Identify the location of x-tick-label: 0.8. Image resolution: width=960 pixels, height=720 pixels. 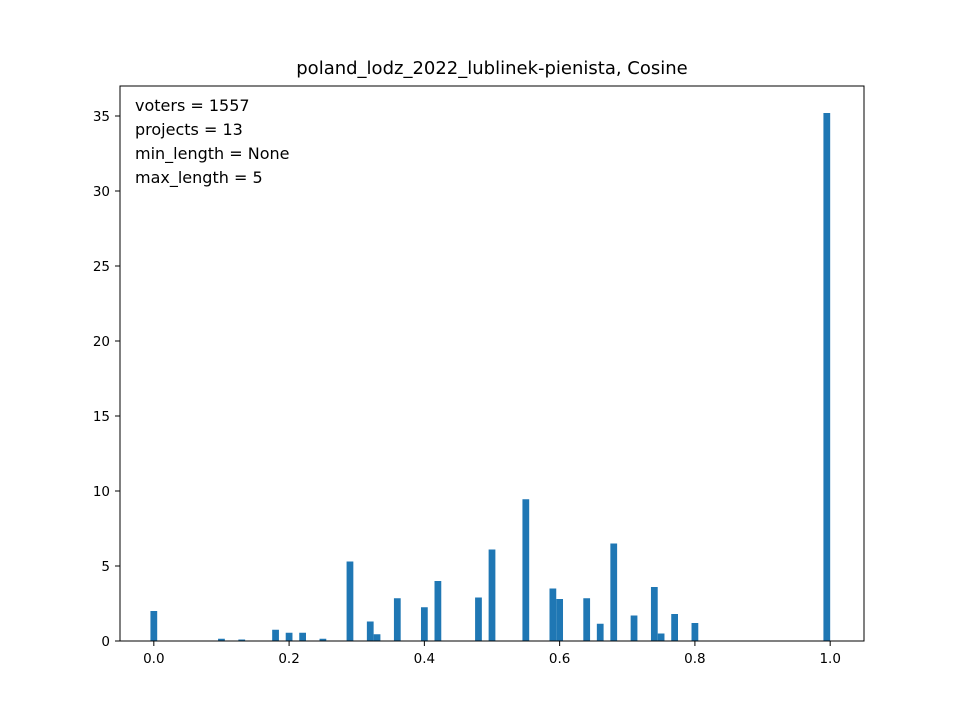
(694, 659).